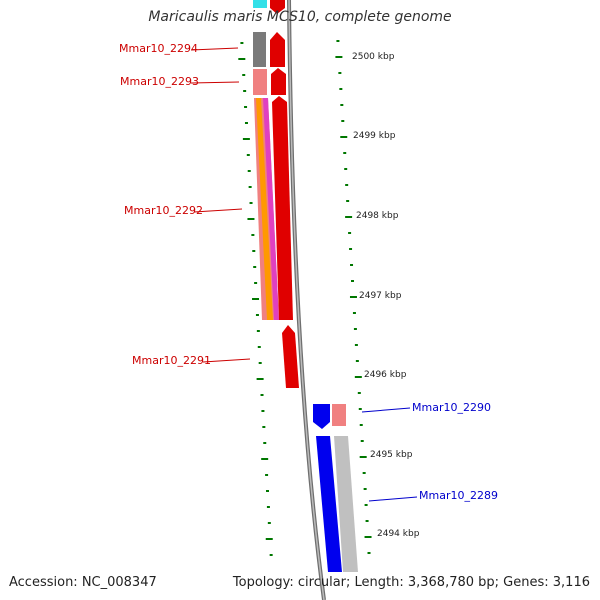 This screenshot has width=600, height=600. I want to click on scale-label-2494: 2494 kbp, so click(398, 534).